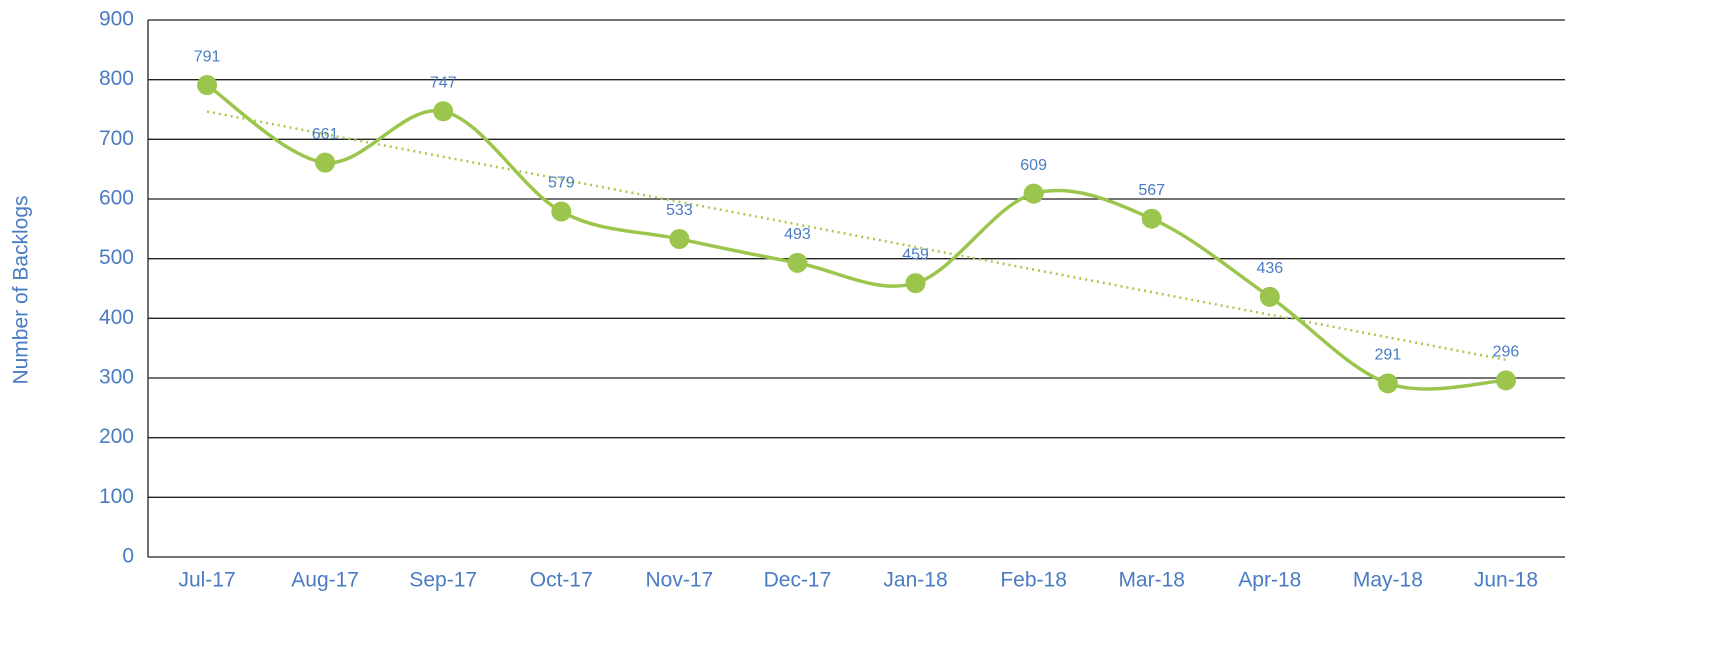 Image resolution: width=1732 pixels, height=663 pixels. What do you see at coordinates (325, 134) in the screenshot?
I see `data-label: 661` at bounding box center [325, 134].